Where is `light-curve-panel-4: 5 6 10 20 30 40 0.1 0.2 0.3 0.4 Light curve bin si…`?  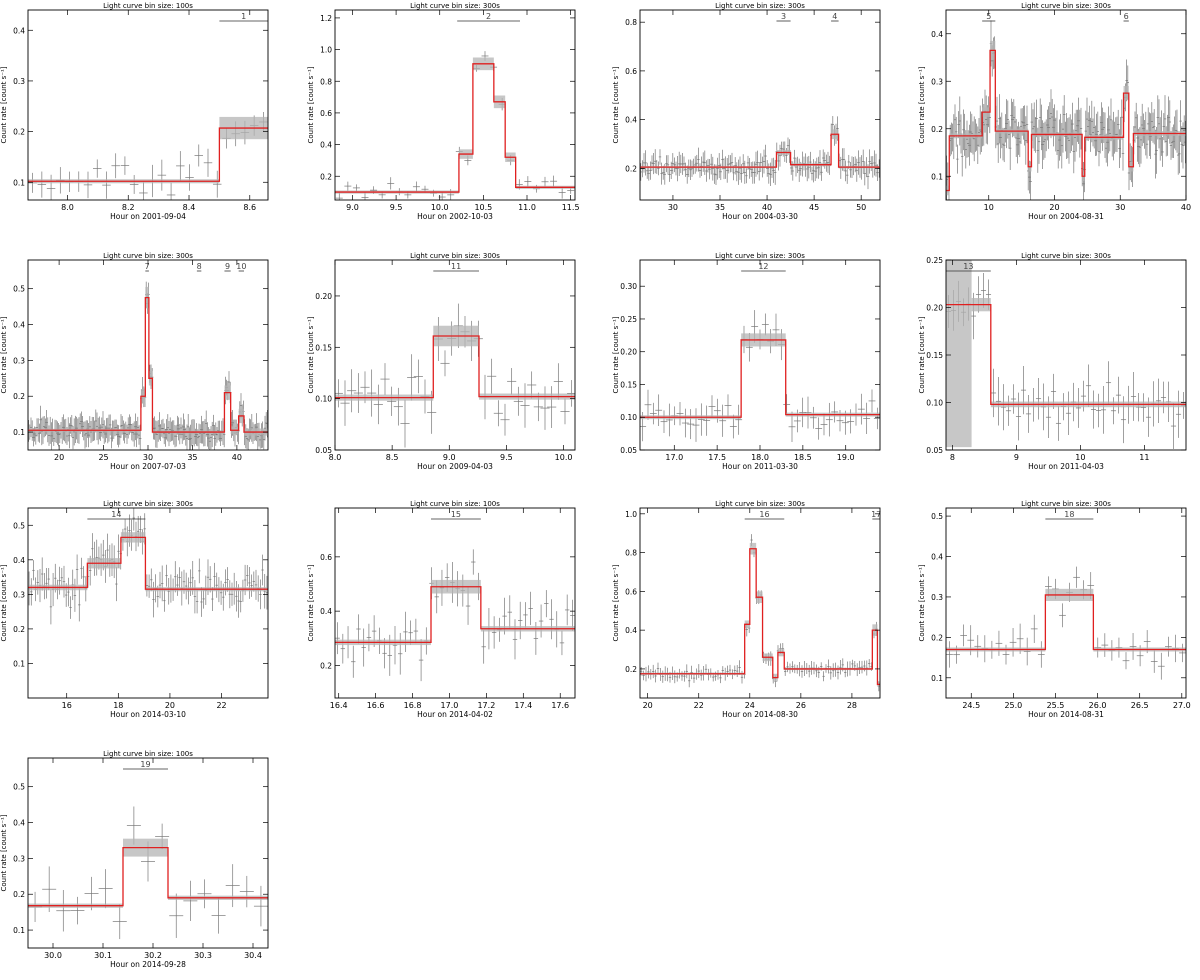
light-curve-panel-4: 5 6 10 20 30 40 0.1 0.2 0.3 0.4 Light curve bin si… is located at coordinates (1054, 111).